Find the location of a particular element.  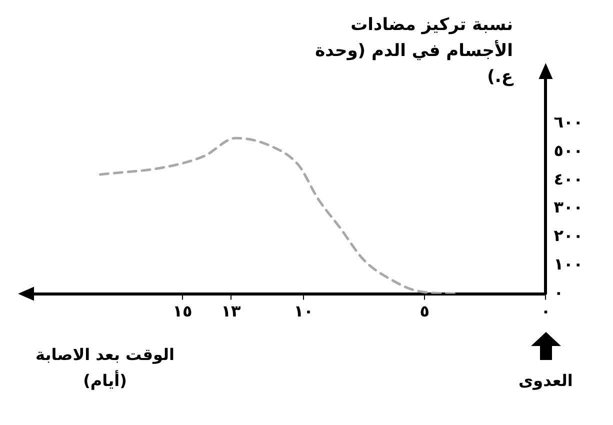

x-axis-title: الوقت بعد الاصابة (أيام) is located at coordinates (105, 368).